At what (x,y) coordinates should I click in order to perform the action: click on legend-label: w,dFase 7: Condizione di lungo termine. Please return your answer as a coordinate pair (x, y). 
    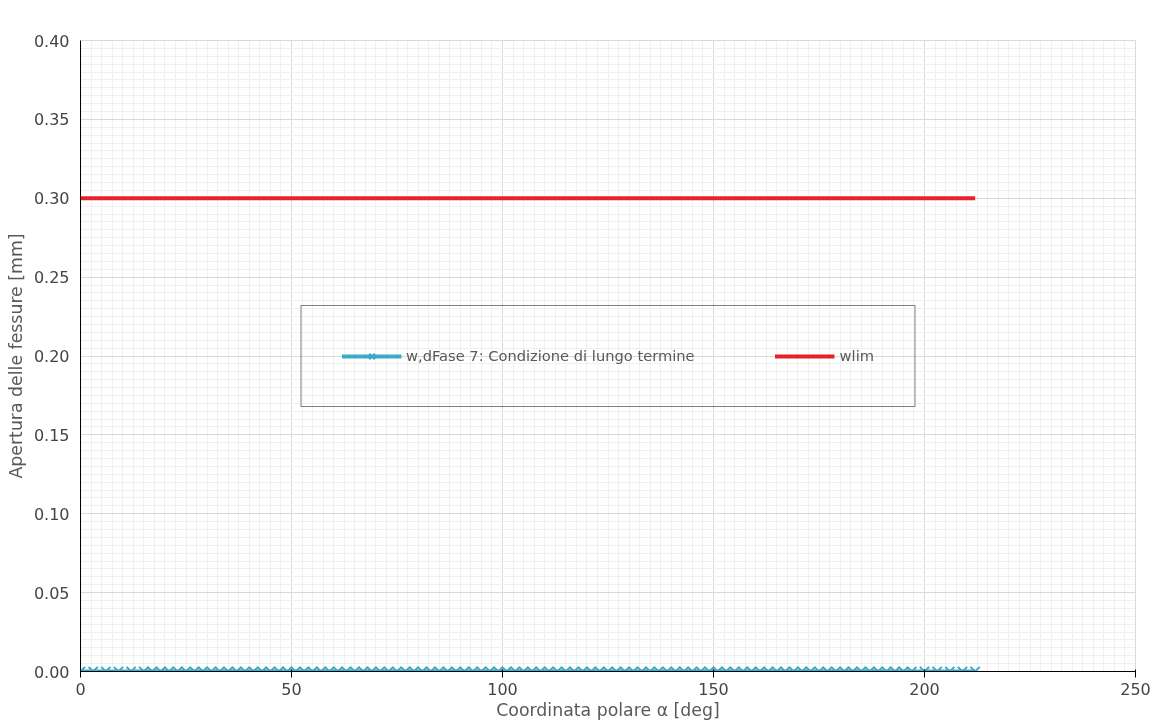
    Looking at the image, I should click on (550, 355).